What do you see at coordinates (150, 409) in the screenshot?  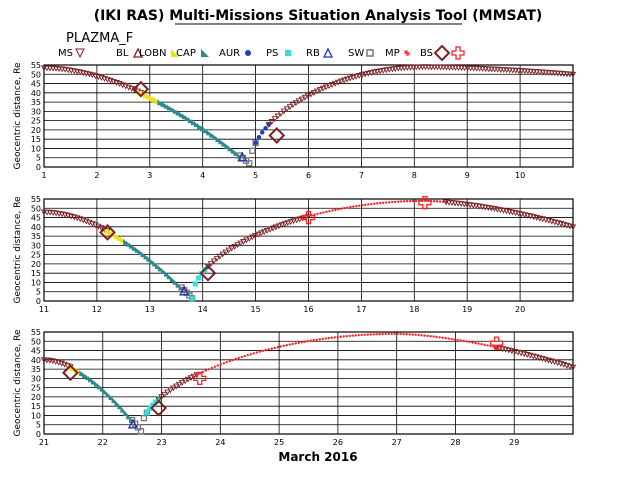 I see `ps-point` at bounding box center [150, 409].